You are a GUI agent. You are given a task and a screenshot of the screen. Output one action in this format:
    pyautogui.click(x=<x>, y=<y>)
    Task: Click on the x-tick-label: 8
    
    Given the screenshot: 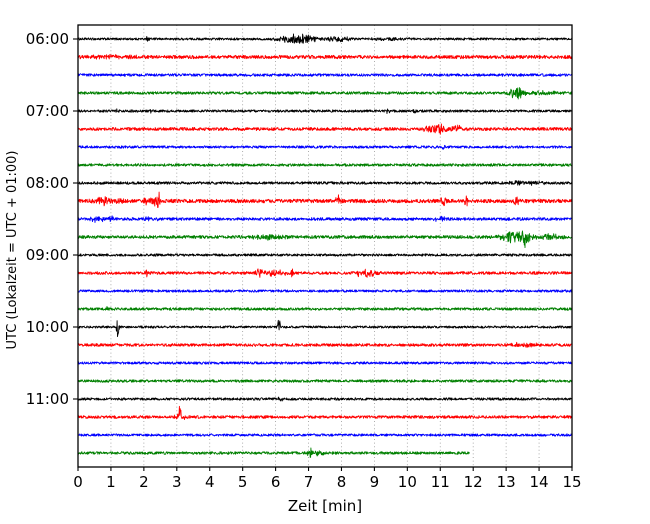 What is the action you would take?
    pyautogui.click(x=342, y=482)
    